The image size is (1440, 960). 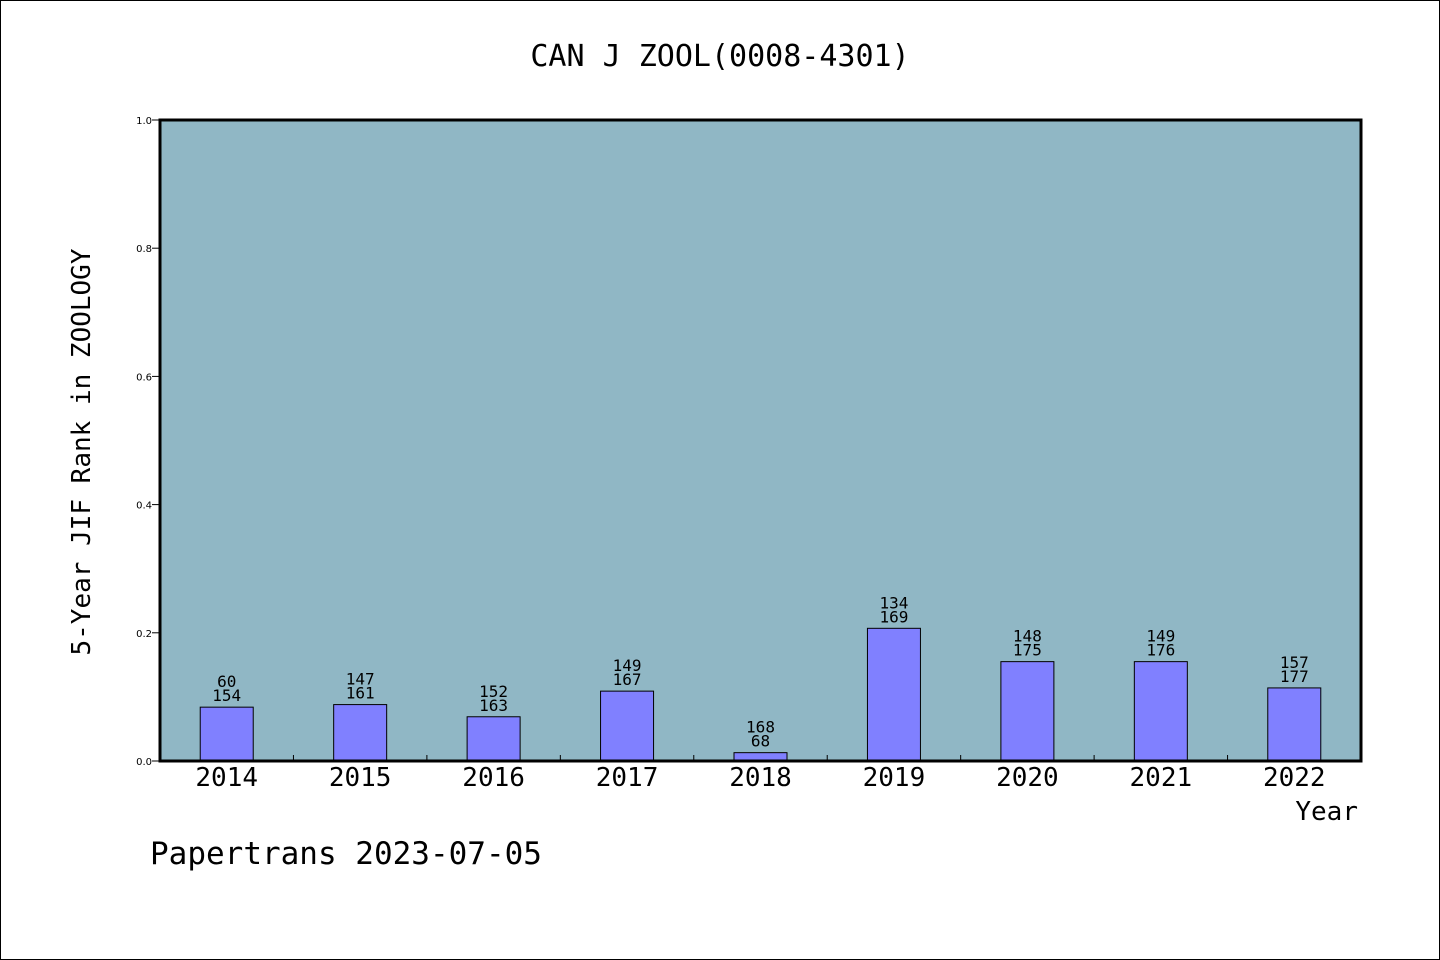 What do you see at coordinates (1294, 724) in the screenshot?
I see `bar-2022` at bounding box center [1294, 724].